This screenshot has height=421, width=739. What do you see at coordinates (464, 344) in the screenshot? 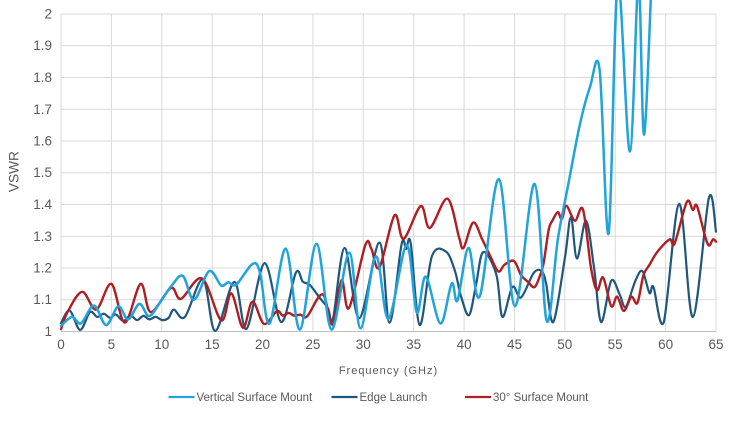
I see `svg-text: 40` at bounding box center [464, 344].